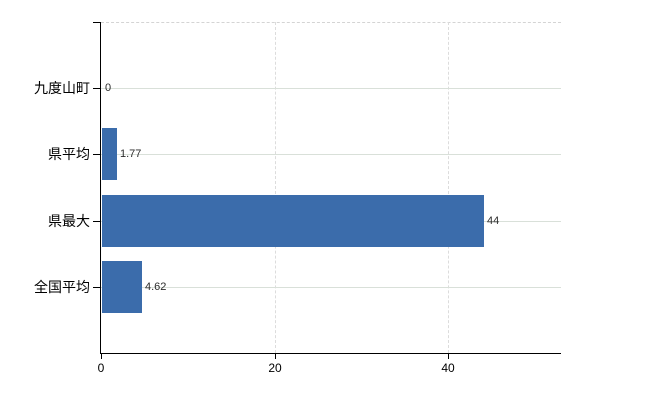 Image resolution: width=650 pixels, height=400 pixels. What do you see at coordinates (96, 22) in the screenshot?
I see `y-axis-top-tick` at bounding box center [96, 22].